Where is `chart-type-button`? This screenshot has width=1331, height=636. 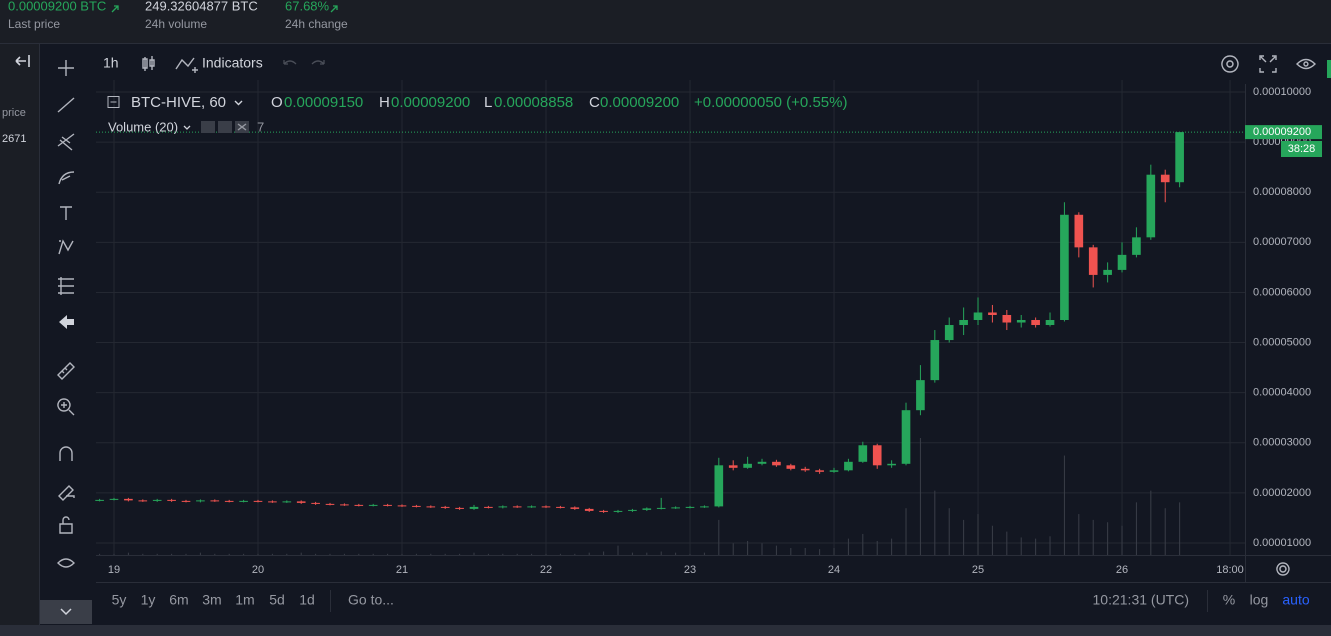 chart-type-button is located at coordinates (148, 63).